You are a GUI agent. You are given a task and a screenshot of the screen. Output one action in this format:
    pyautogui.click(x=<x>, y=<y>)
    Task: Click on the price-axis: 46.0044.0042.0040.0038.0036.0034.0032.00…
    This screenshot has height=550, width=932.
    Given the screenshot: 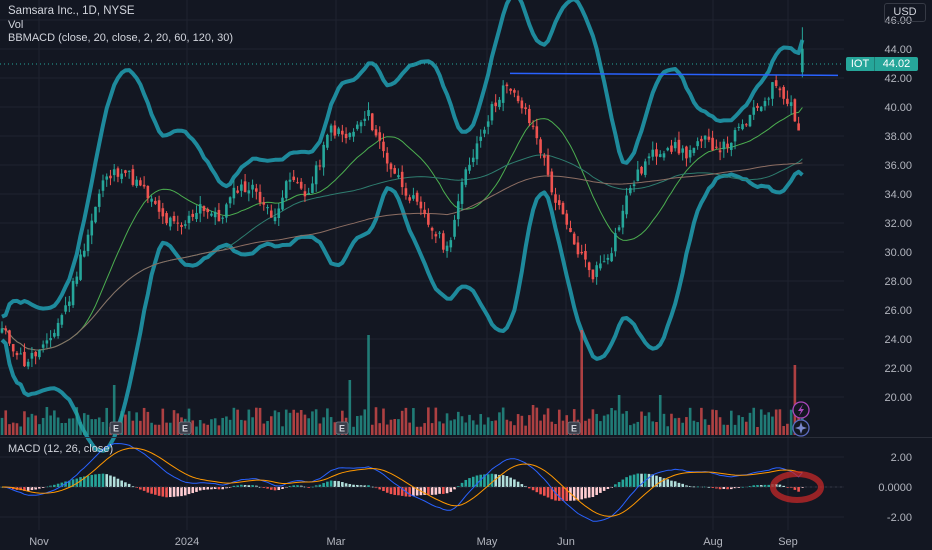 What is the action you would take?
    pyautogui.click(x=895, y=269)
    